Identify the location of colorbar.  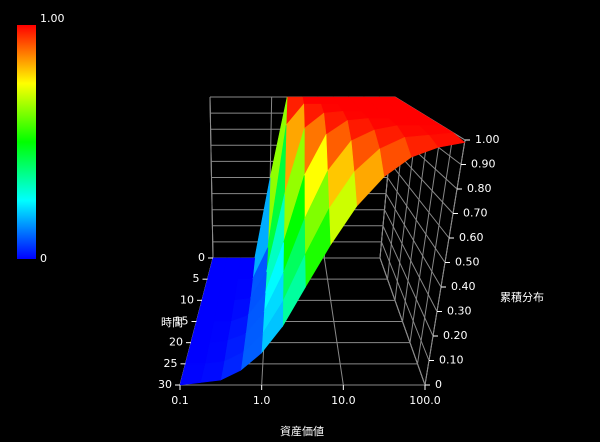
(26, 142).